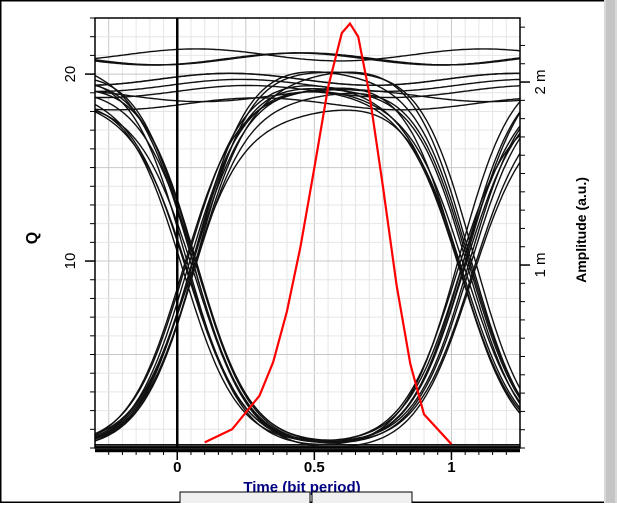  What do you see at coordinates (540, 265) in the screenshot?
I see `y-right-tick-label: 1 m` at bounding box center [540, 265].